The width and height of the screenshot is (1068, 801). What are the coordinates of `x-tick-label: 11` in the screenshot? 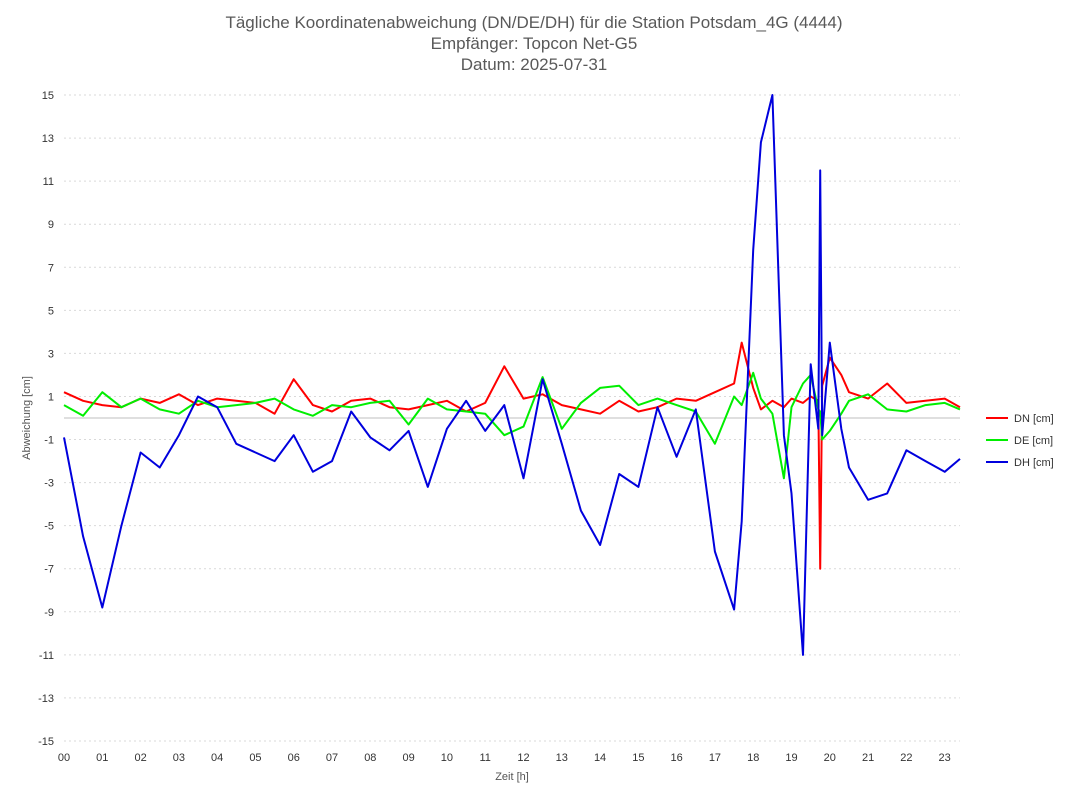 It's located at (484, 758).